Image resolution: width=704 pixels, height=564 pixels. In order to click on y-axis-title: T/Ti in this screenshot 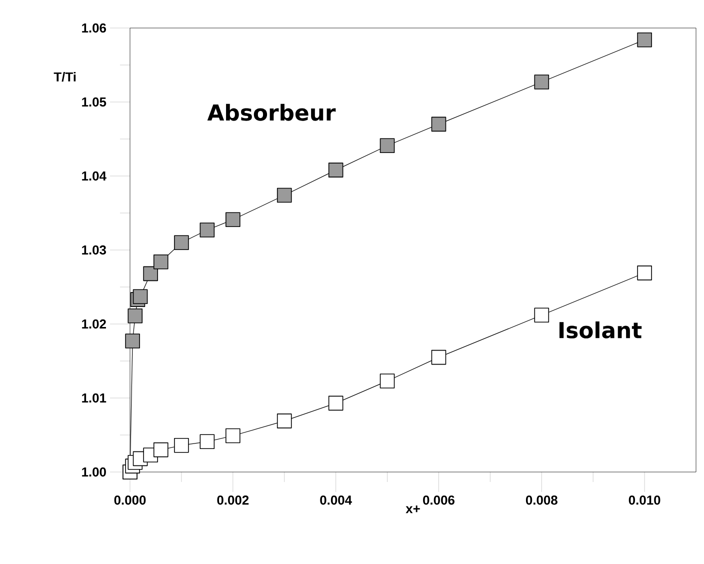, I will do `click(65, 77)`.